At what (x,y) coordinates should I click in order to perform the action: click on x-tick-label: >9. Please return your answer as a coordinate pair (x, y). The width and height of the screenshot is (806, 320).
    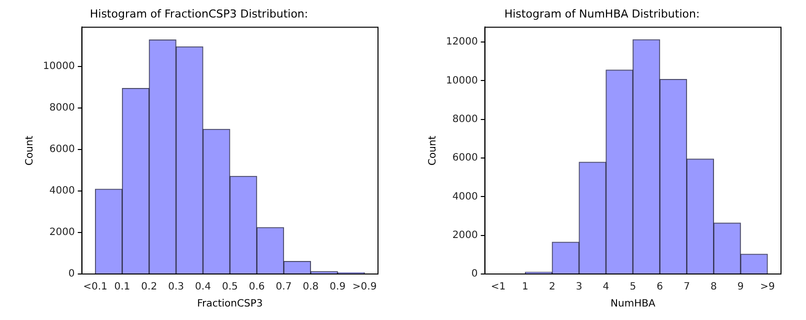
    Looking at the image, I should click on (767, 287).